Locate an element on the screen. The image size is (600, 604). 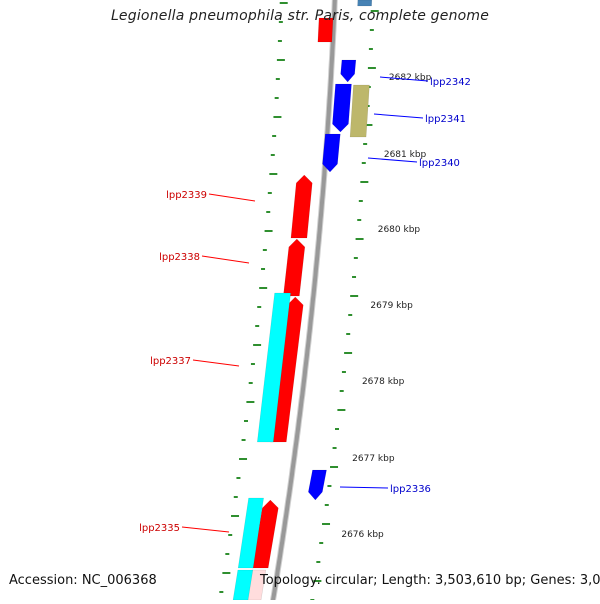
reverse-gene-label: lpp2337 is located at coordinates (170, 361).